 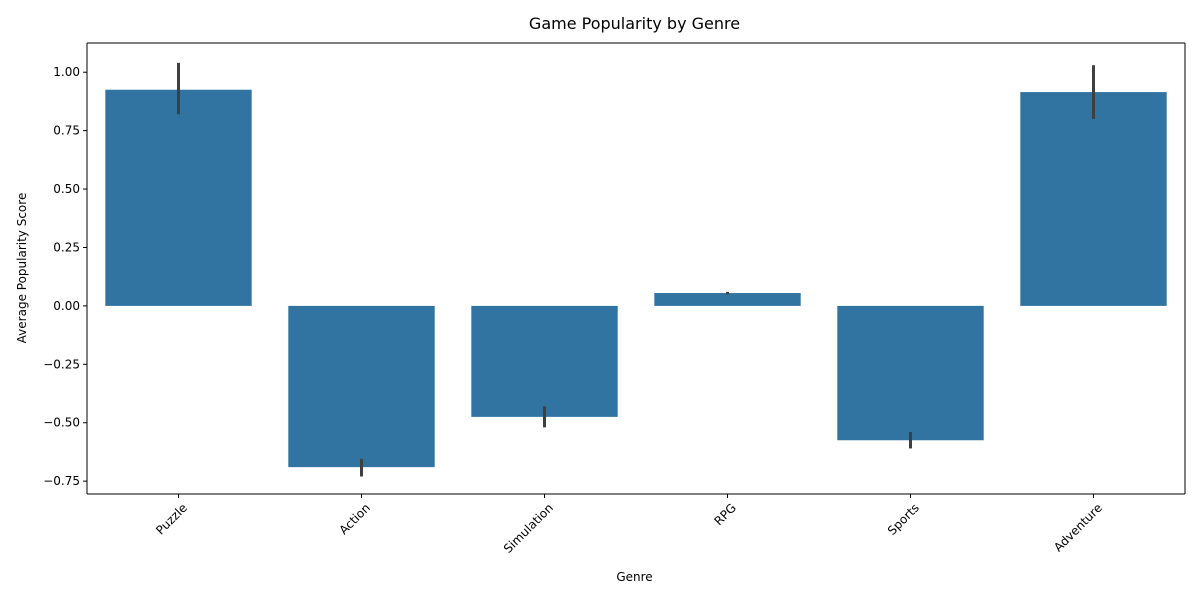 I want to click on y-tick-label: −0.50, so click(x=61, y=423).